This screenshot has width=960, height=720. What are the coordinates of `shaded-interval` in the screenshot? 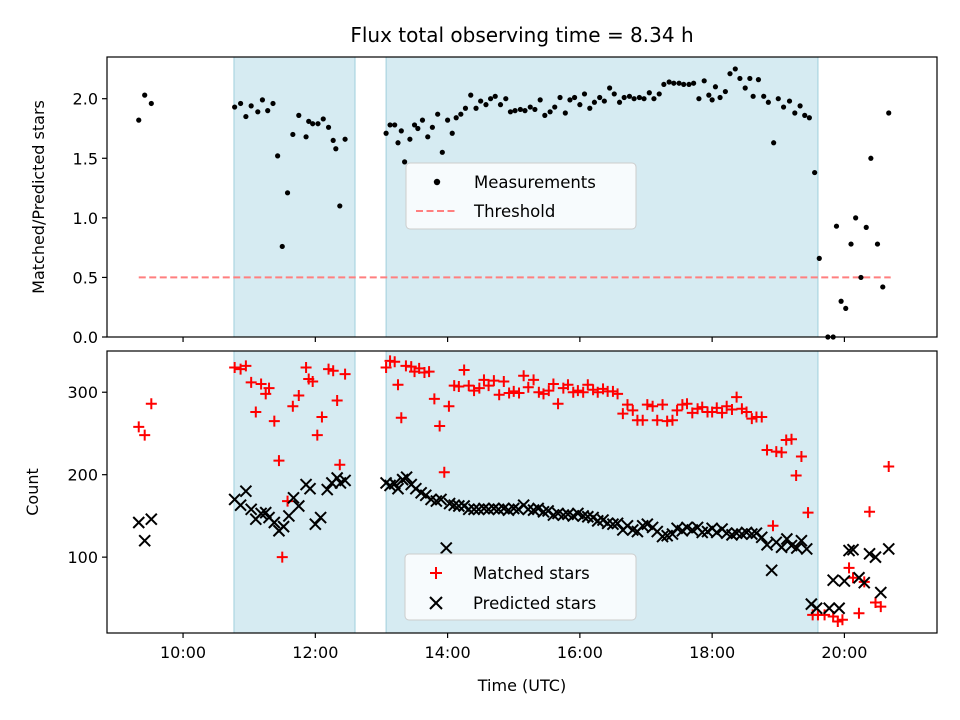 It's located at (294, 492).